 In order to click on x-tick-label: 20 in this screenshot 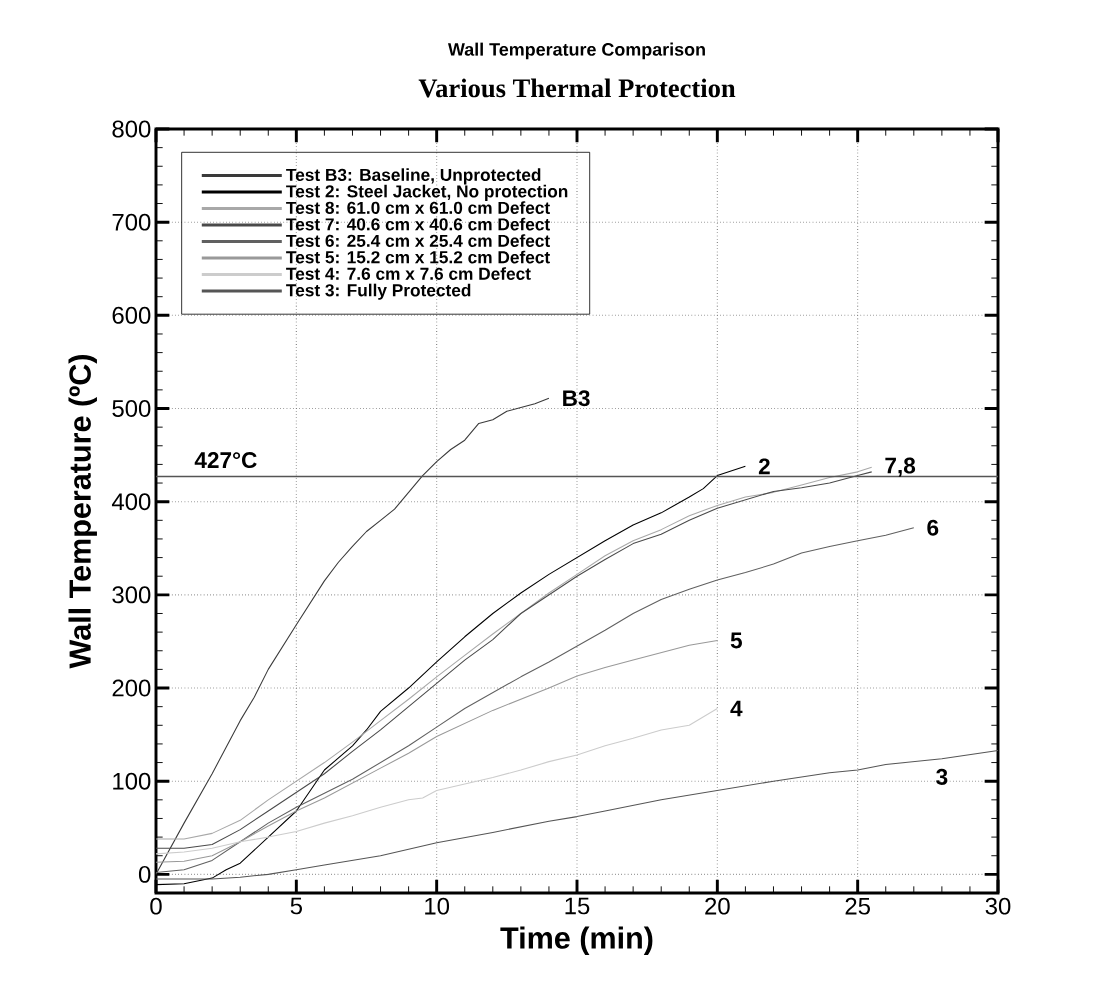, I will do `click(717, 906)`.